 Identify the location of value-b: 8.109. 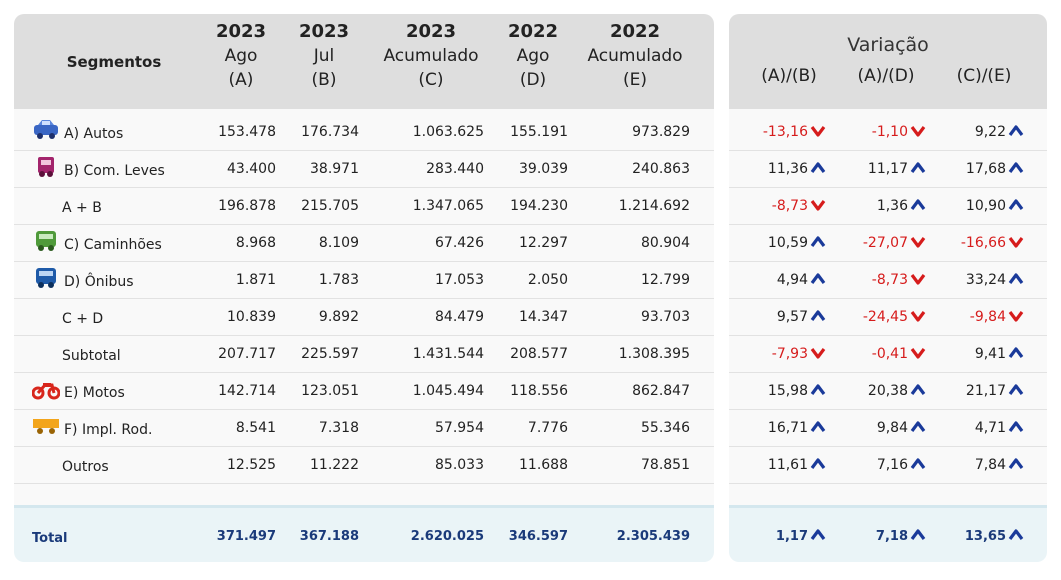
(338, 243).